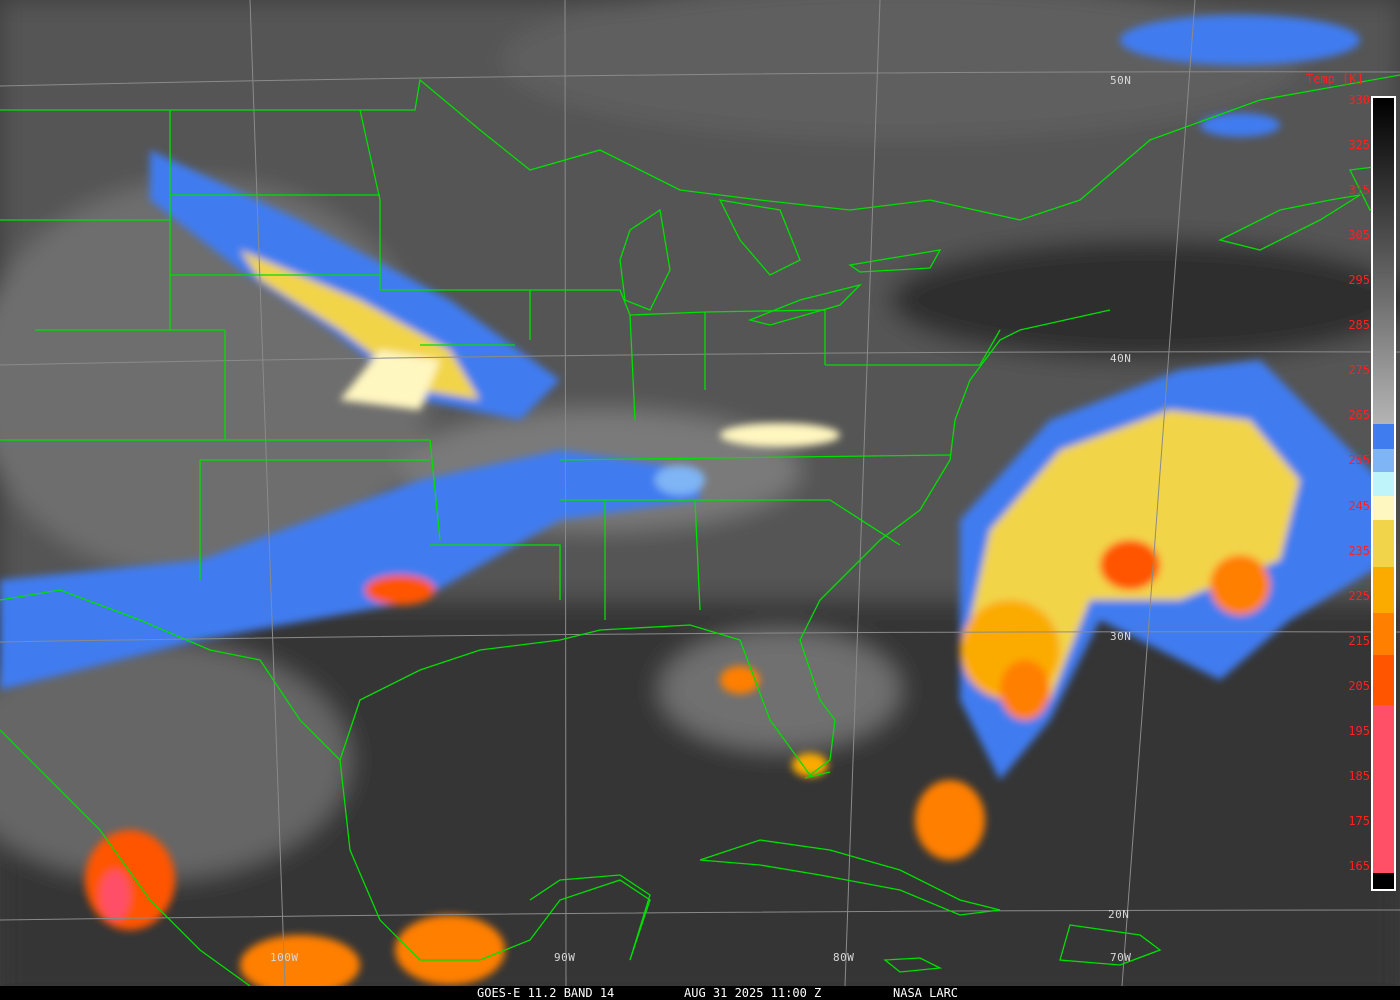 The height and width of the screenshot is (1000, 1400). Describe the element at coordinates (1359, 640) in the screenshot. I see `colorbar-tick-label: 215` at that location.